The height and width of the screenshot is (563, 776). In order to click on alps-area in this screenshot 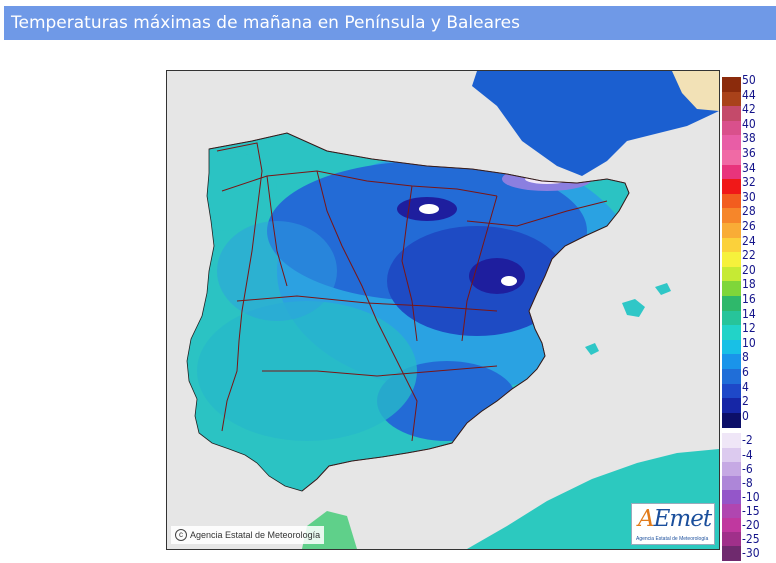, I will do `click(695, 91)`.